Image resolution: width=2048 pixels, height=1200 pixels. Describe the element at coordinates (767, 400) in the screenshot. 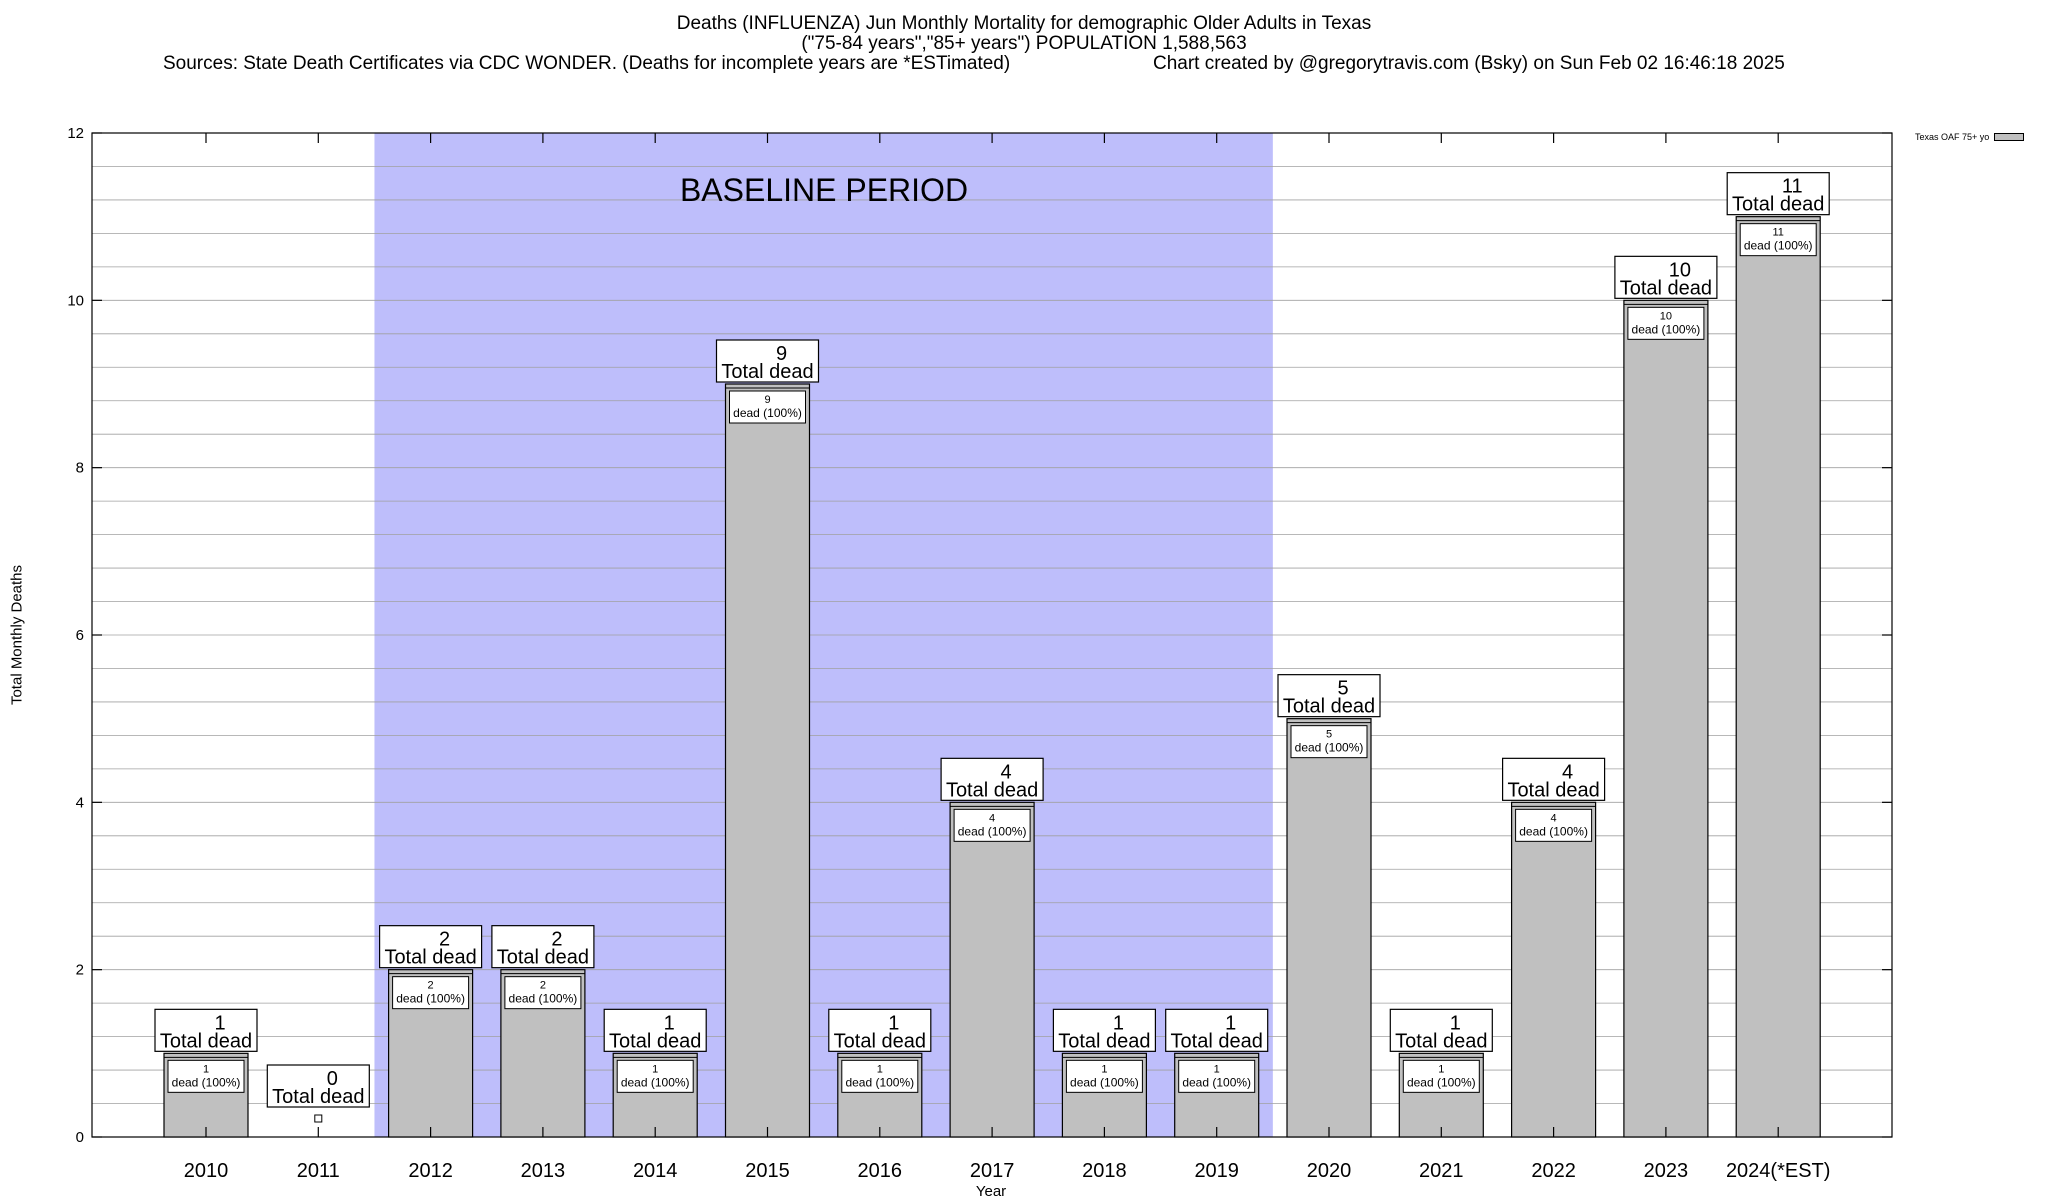

I see `bar-inner-value: 9` at that location.